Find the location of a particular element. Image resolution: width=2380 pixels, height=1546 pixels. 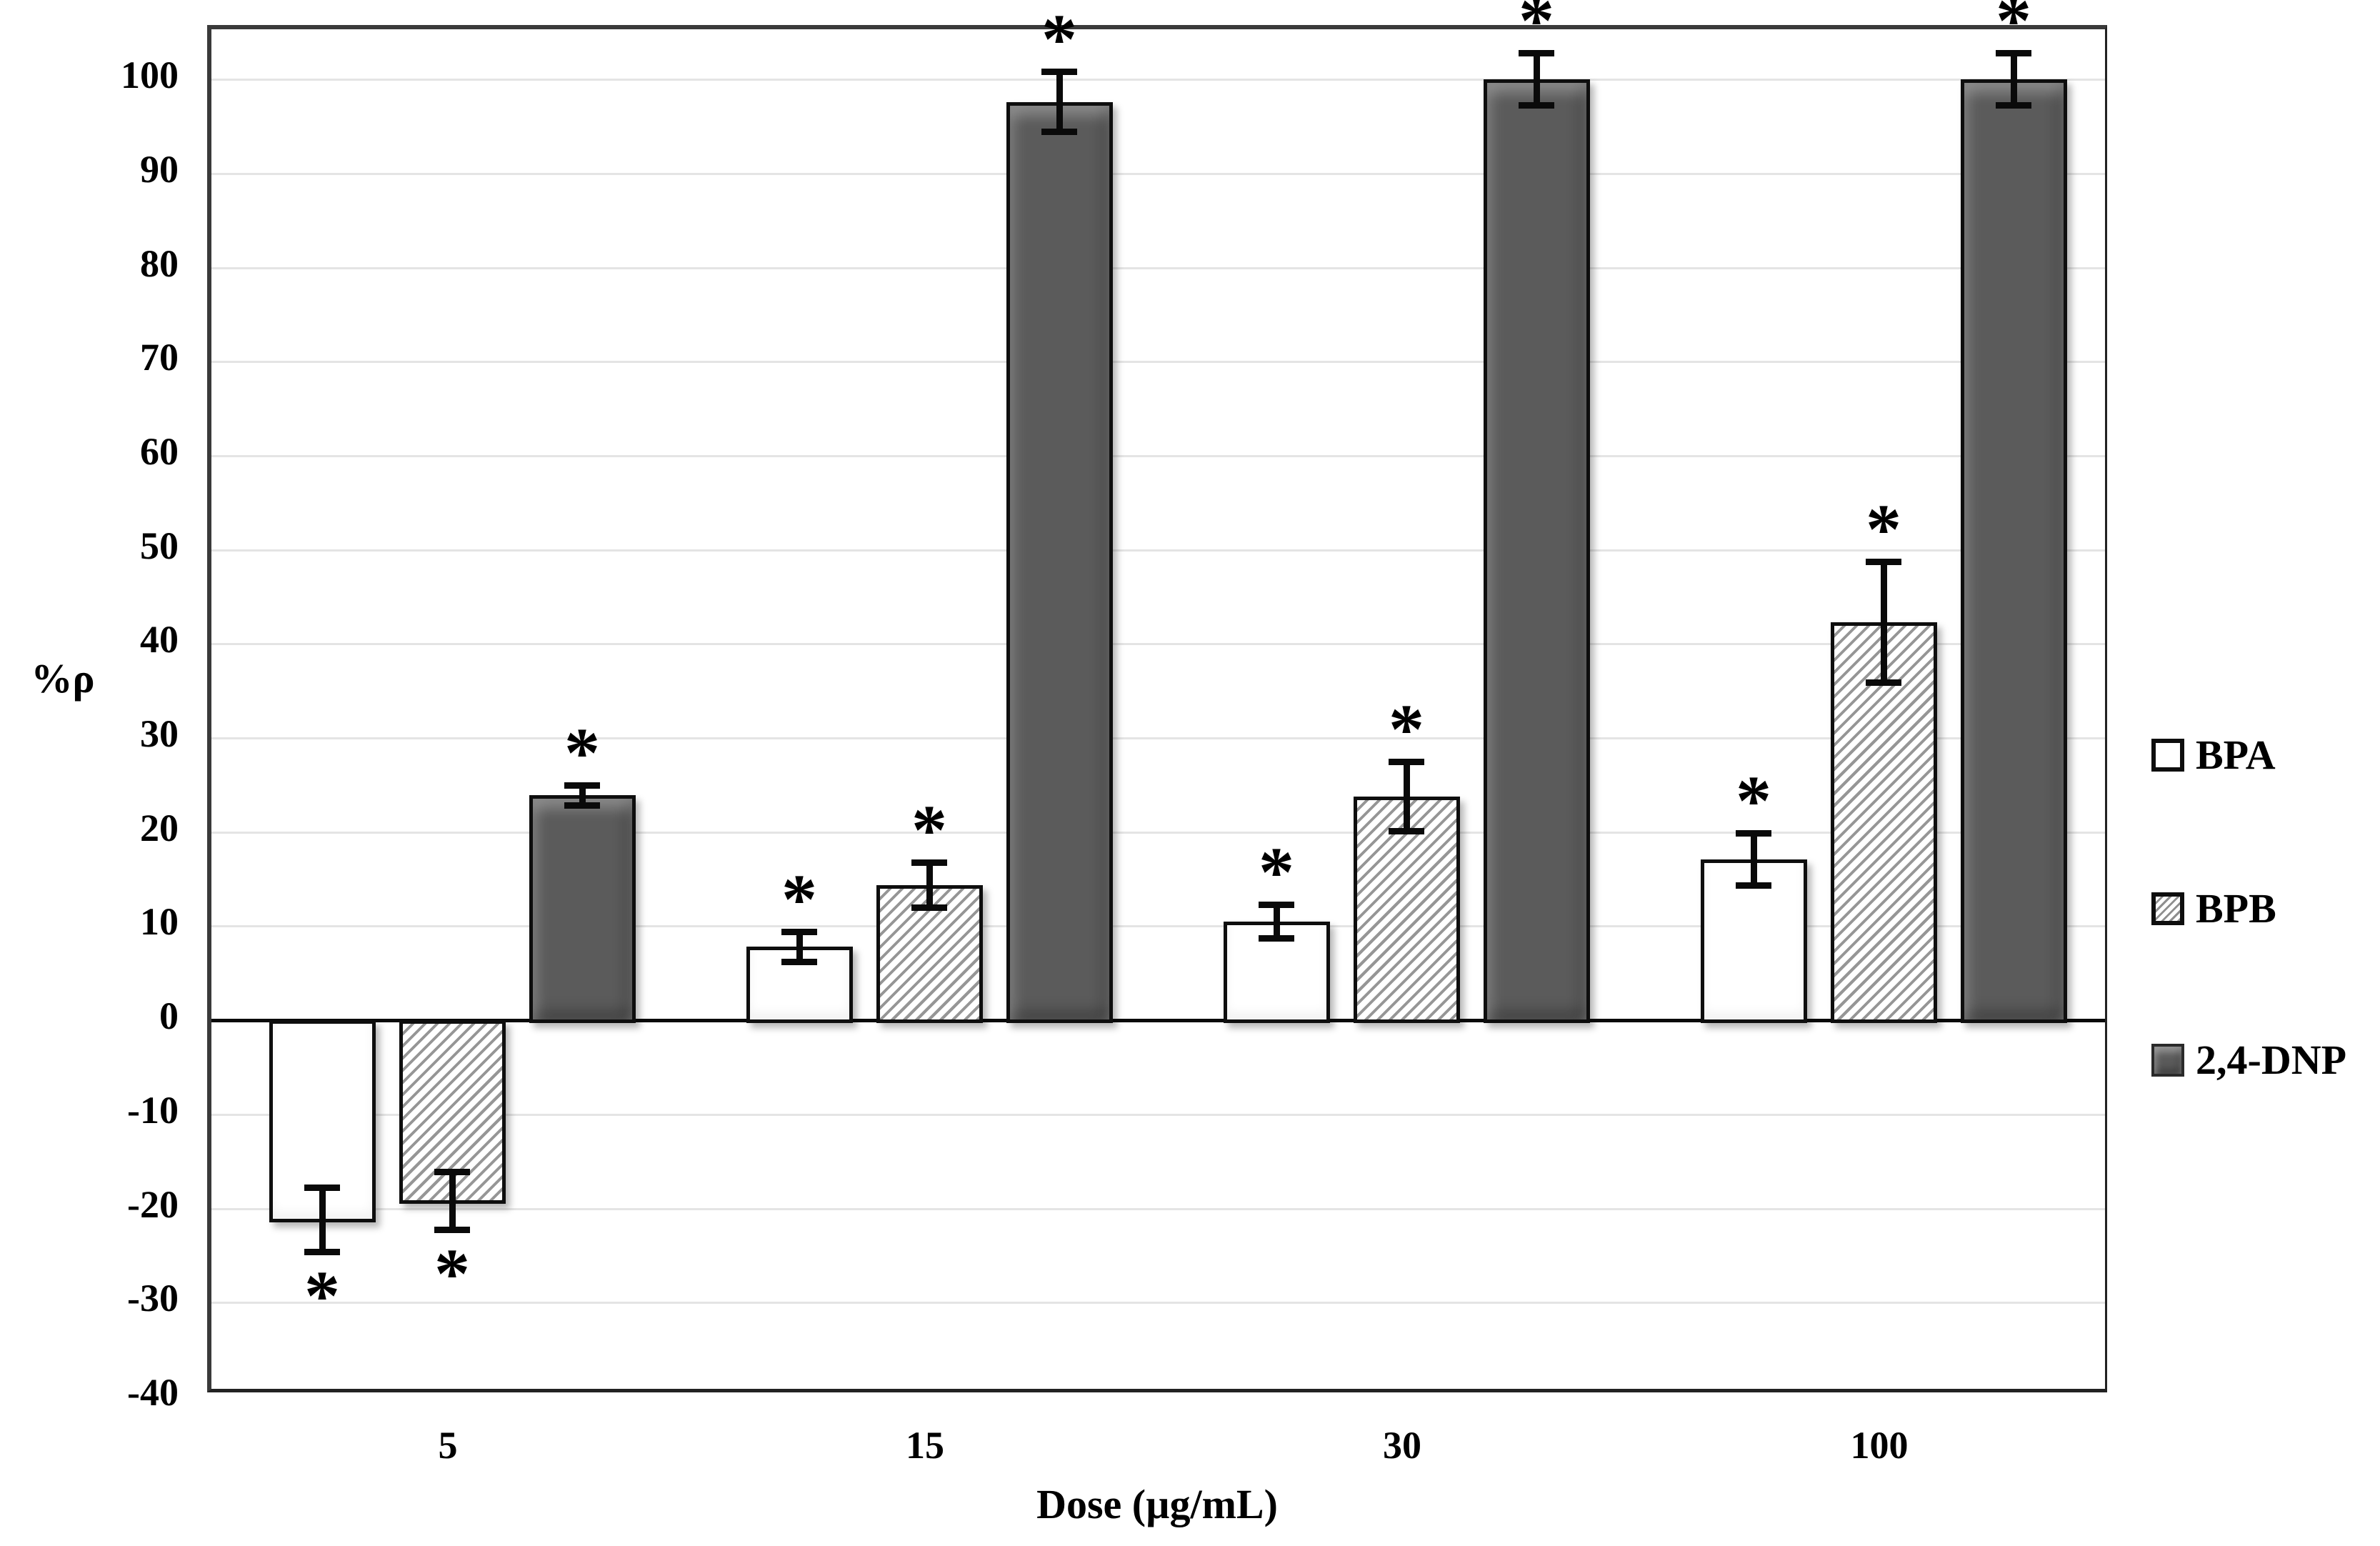

bar-2,4-DNP-100 is located at coordinates (2013, 551).